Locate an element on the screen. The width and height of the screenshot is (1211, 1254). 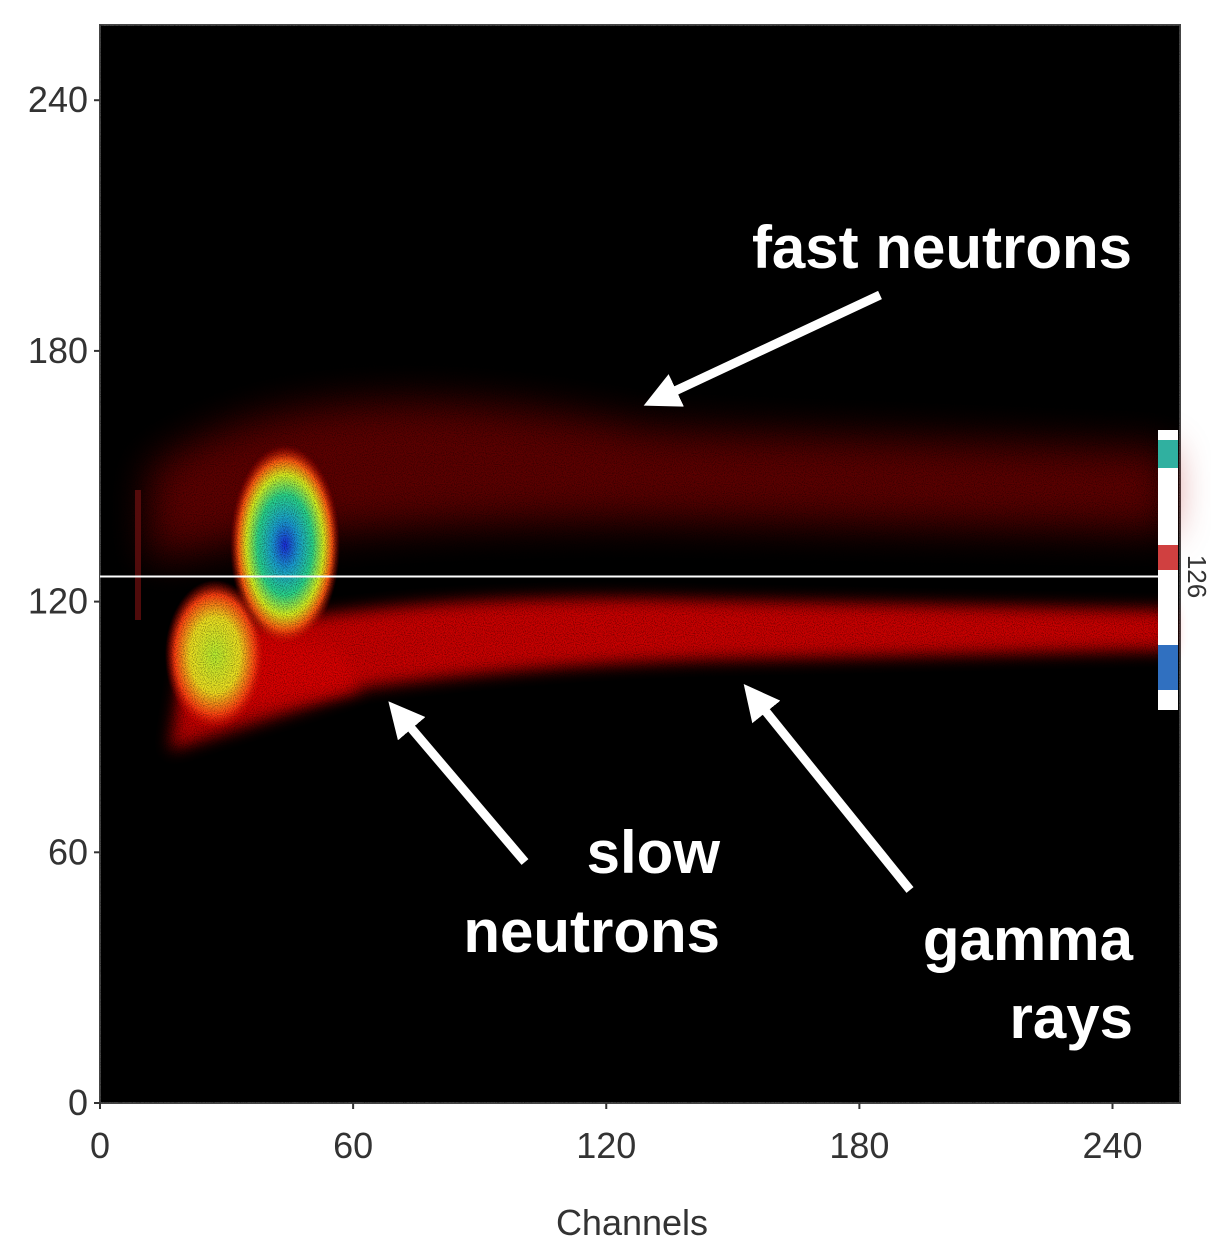
x-tick-label: 180 is located at coordinates (859, 1145).